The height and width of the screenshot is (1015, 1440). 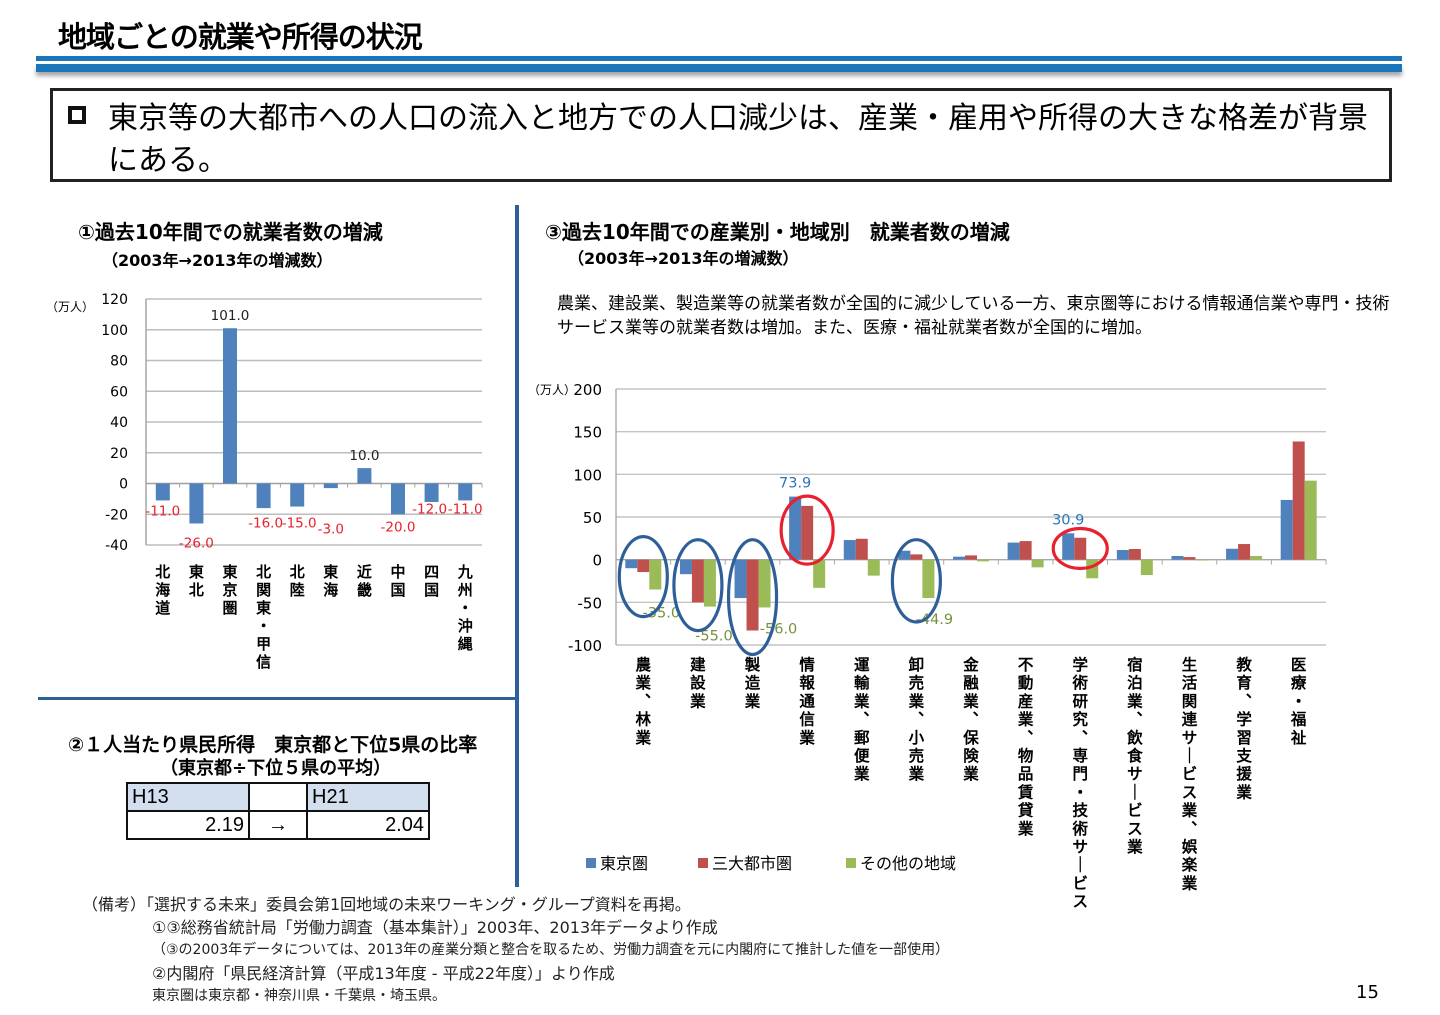 What do you see at coordinates (465, 590) in the screenshot?
I see `svg-text: 州` at bounding box center [465, 590].